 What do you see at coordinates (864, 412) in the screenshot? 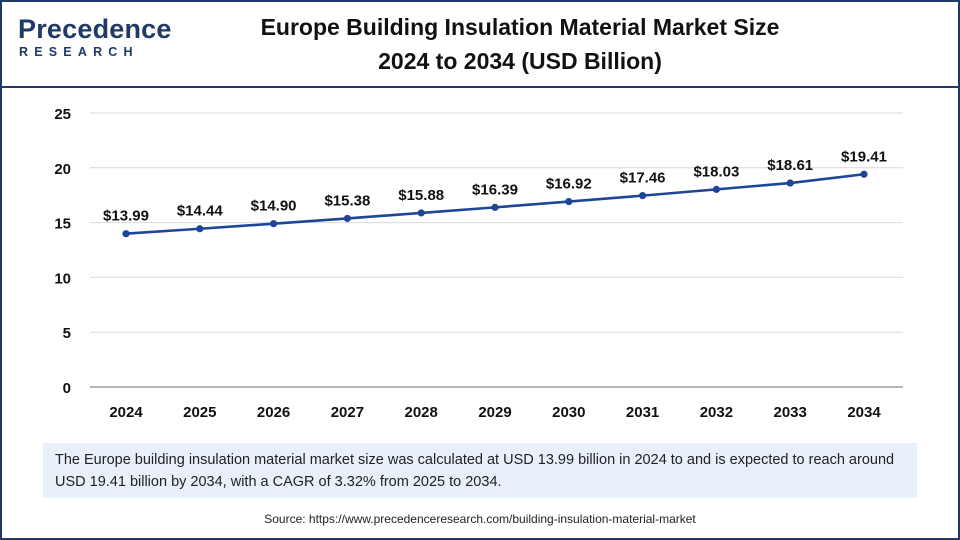
I see `x-tick-label: 2034` at bounding box center [864, 412].